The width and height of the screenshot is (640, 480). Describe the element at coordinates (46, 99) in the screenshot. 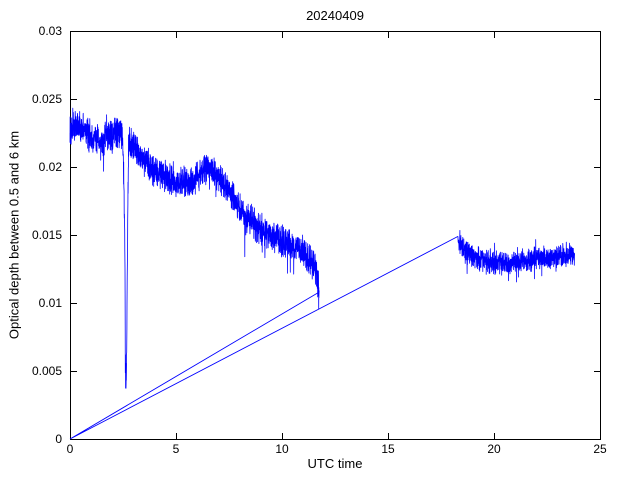

I see `y-tick-label: 0.025` at that location.